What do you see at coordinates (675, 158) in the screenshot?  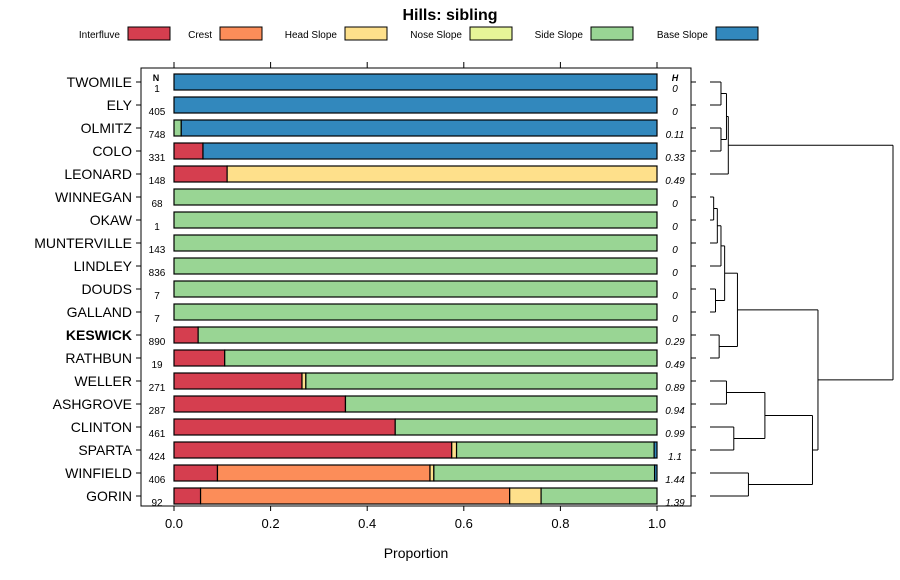 I see `h-value: 0.33` at bounding box center [675, 158].